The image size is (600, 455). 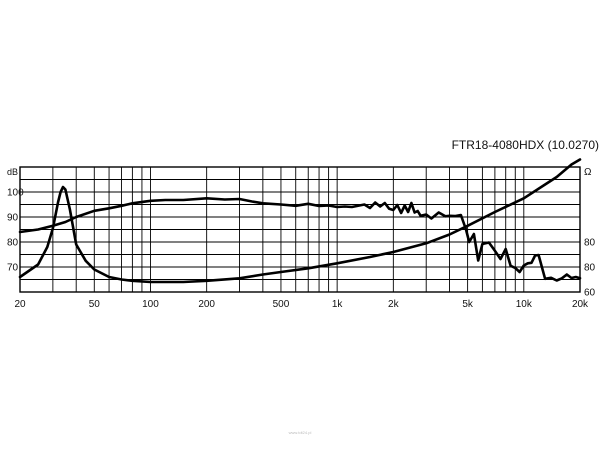 What do you see at coordinates (300, 432) in the screenshot?
I see `watermark: www.tdt24.pl` at bounding box center [300, 432].